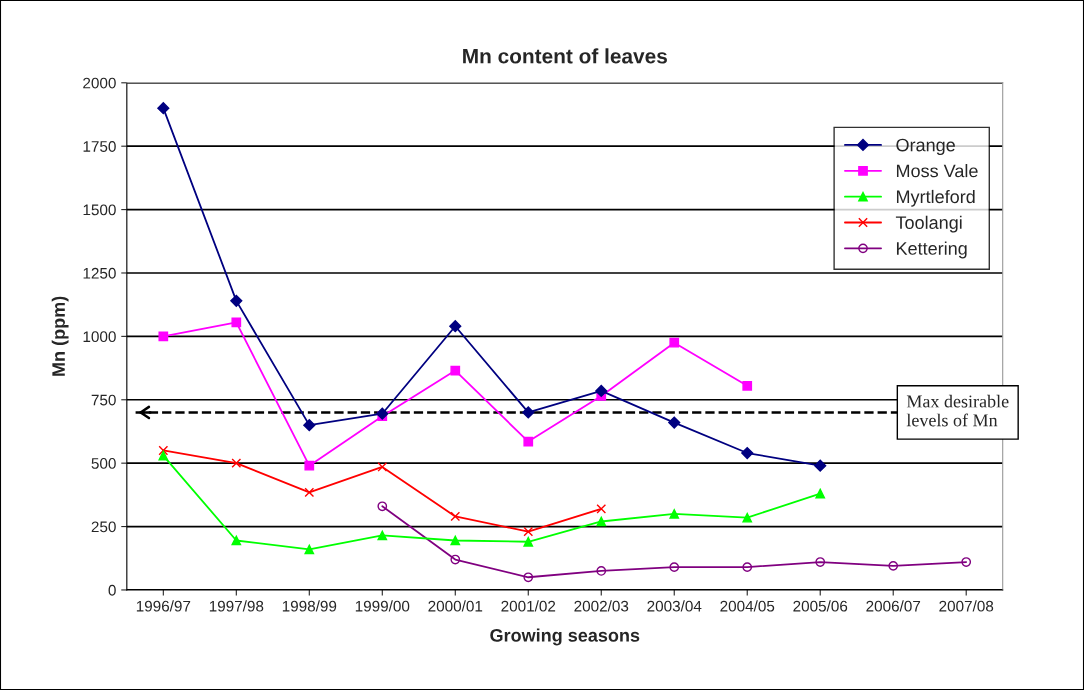 The height and width of the screenshot is (690, 1084). I want to click on x-tick-label: 1996/97, so click(163, 606).